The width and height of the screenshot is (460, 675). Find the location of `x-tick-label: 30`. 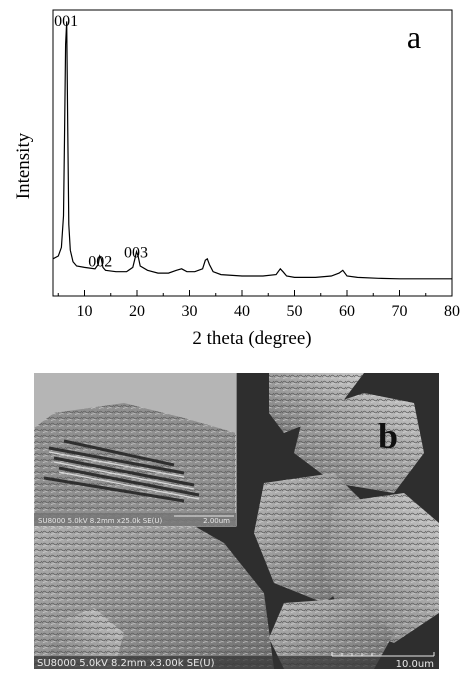

x-tick-label: 30 is located at coordinates (190, 311).